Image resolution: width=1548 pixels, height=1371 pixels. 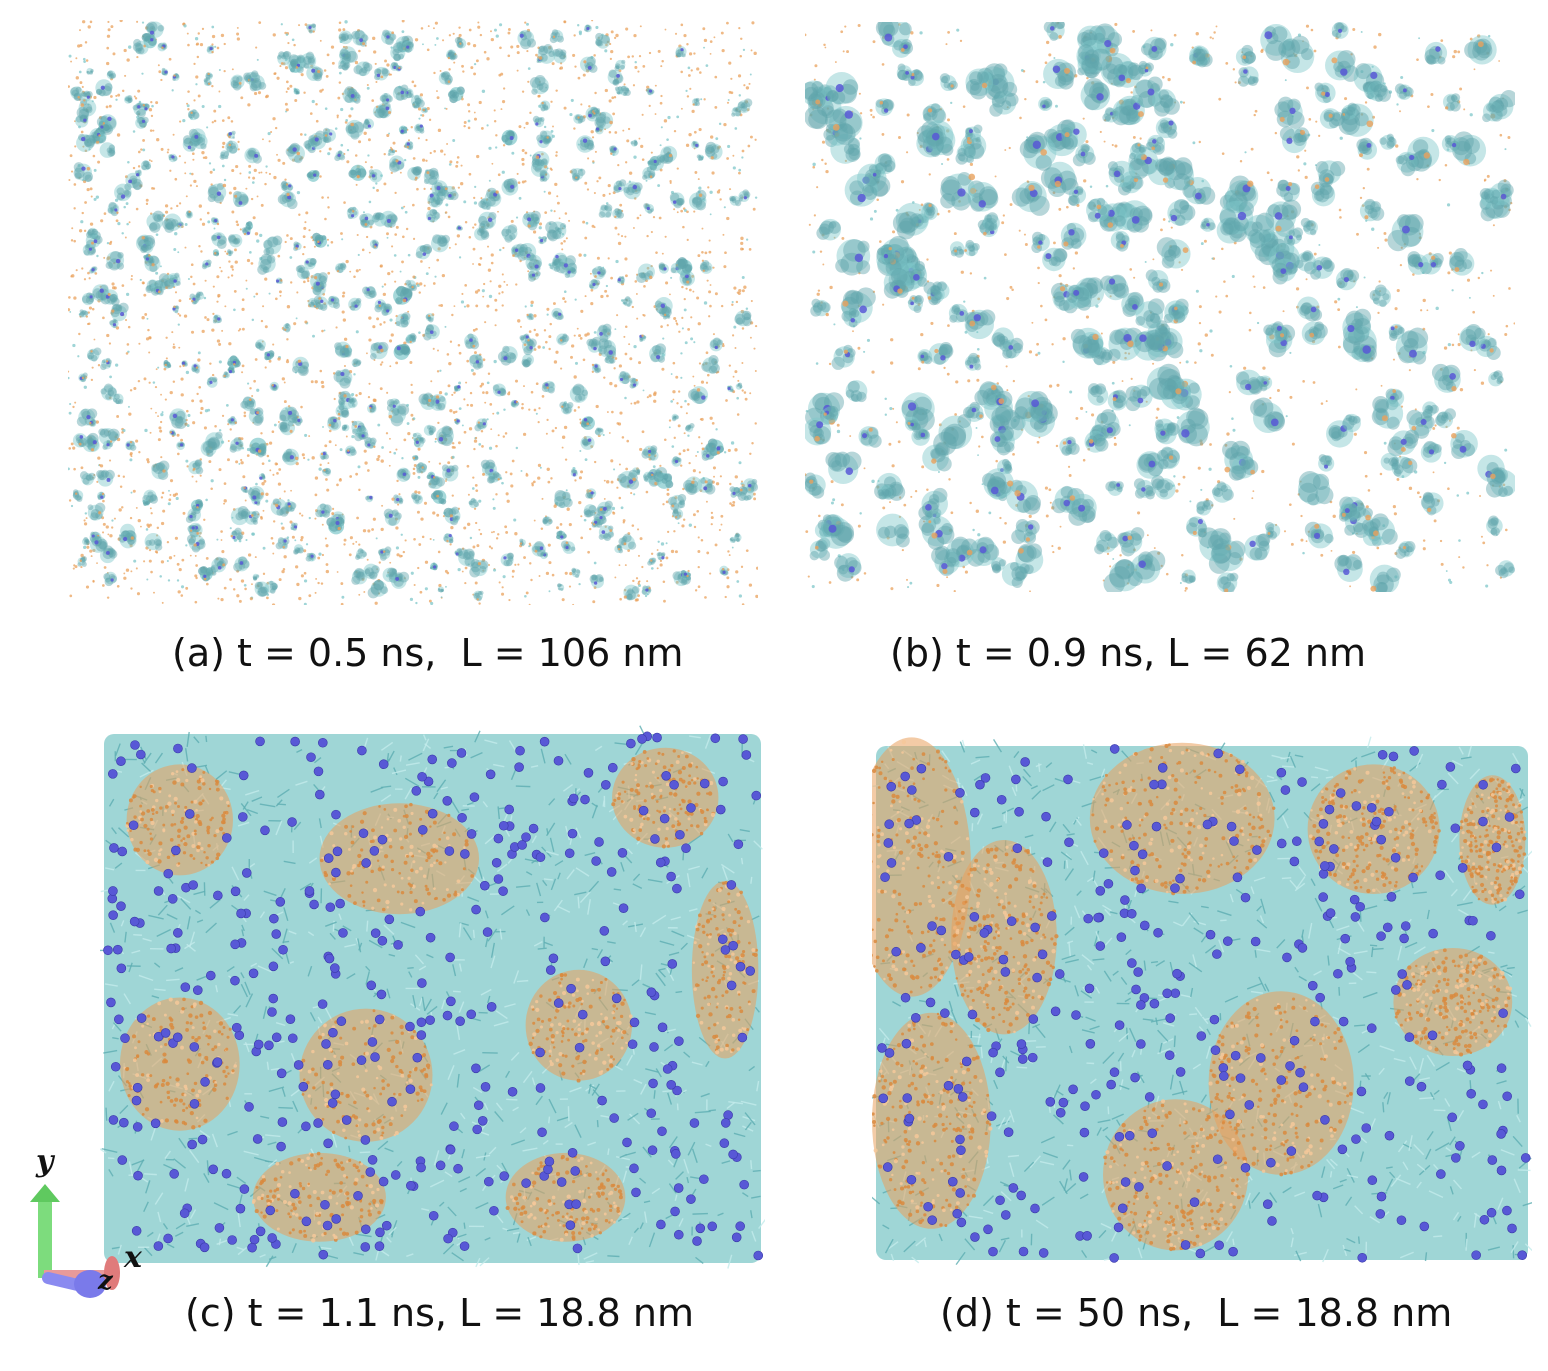 I want to click on caption-c: (c) t = 1.1 ns, L = 18.8 nm, so click(x=440, y=1313).